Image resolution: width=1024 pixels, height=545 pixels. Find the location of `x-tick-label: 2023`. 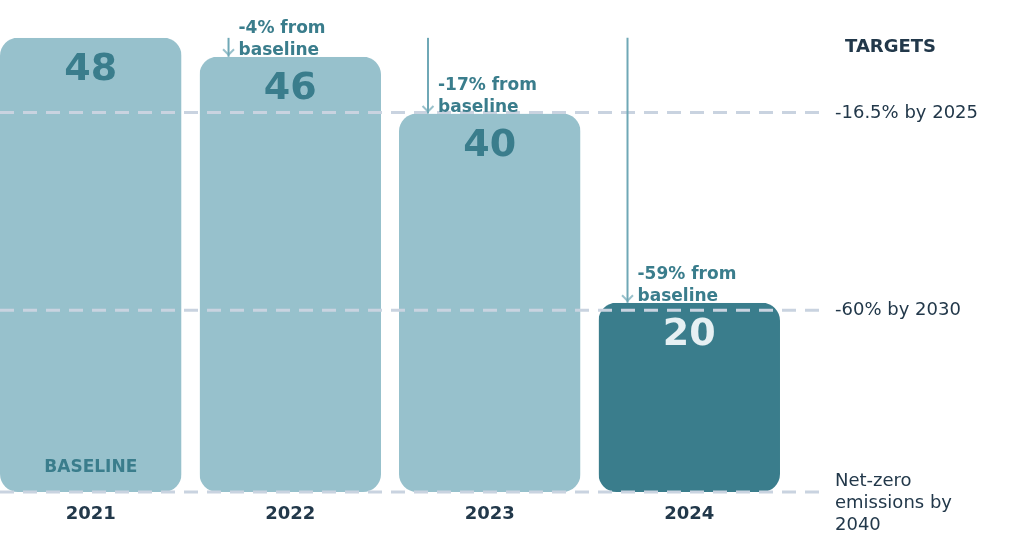

x-tick-label: 2023 is located at coordinates (489, 512).